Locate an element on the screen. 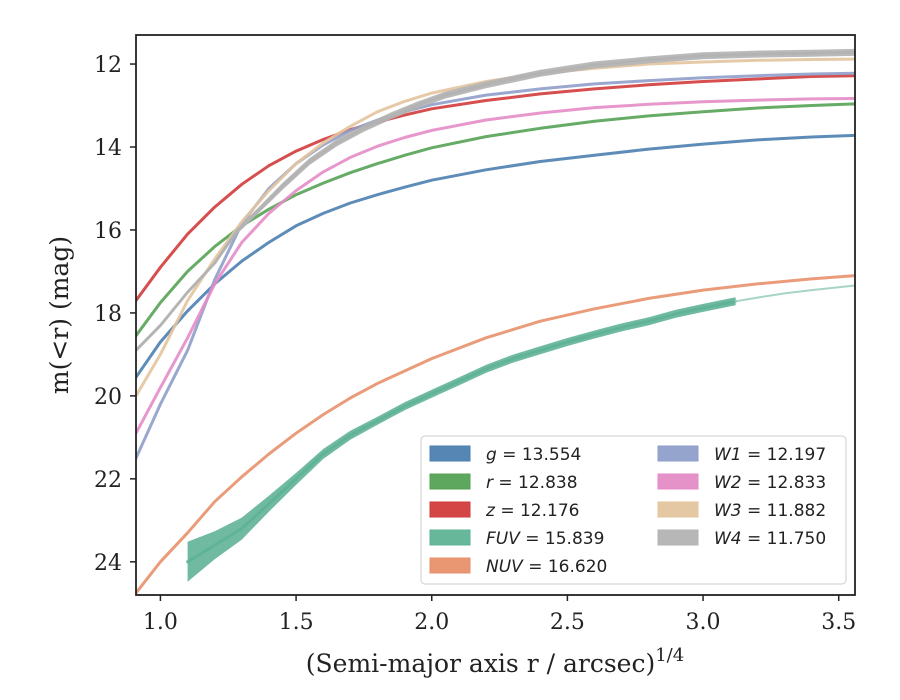  y-axis-label: m(<r) (mag) is located at coordinates (59, 315).